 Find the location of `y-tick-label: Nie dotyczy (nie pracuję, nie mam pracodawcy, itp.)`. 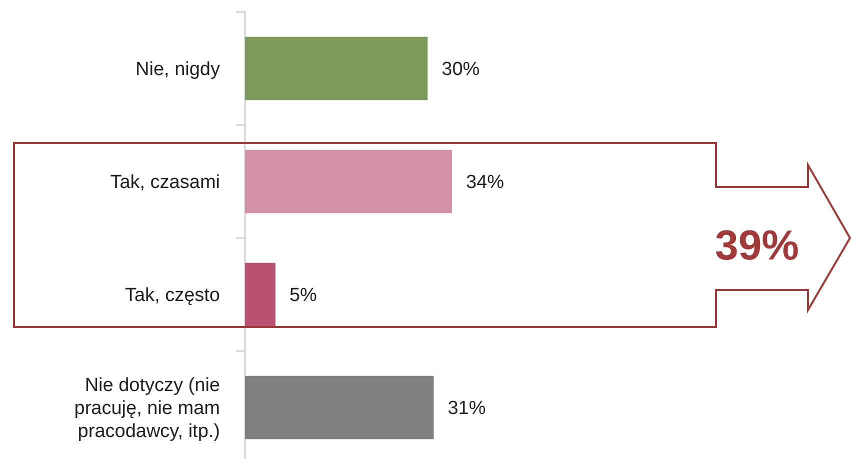

y-tick-label: Nie dotyczy (nie pracuję, nie mam pracodawcy, itp.) is located at coordinates (147, 408).